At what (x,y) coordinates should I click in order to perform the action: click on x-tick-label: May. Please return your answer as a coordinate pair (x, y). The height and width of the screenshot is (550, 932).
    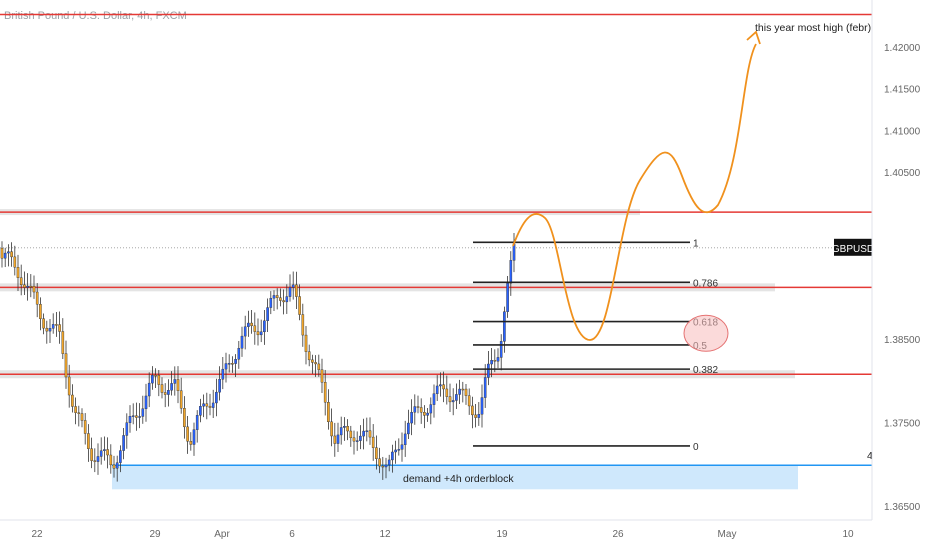
    Looking at the image, I should click on (727, 534).